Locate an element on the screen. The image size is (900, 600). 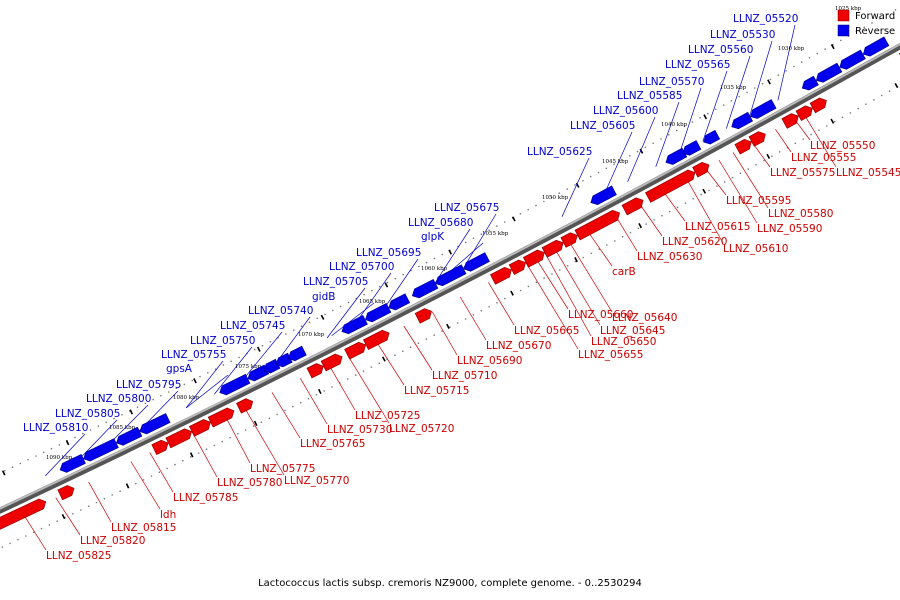
gene-label: LLNZ_05620 is located at coordinates (694, 242).